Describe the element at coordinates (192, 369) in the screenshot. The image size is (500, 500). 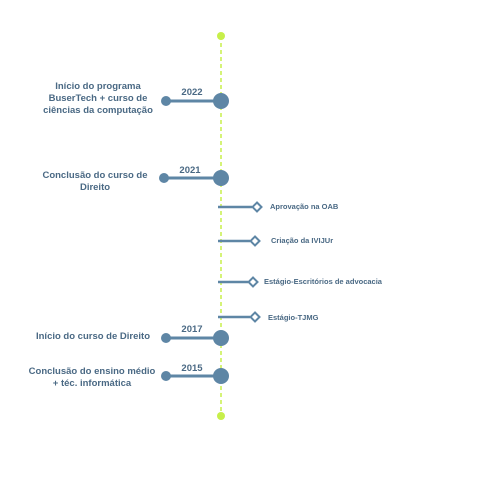
I see `year-label-2015: 2015` at that location.